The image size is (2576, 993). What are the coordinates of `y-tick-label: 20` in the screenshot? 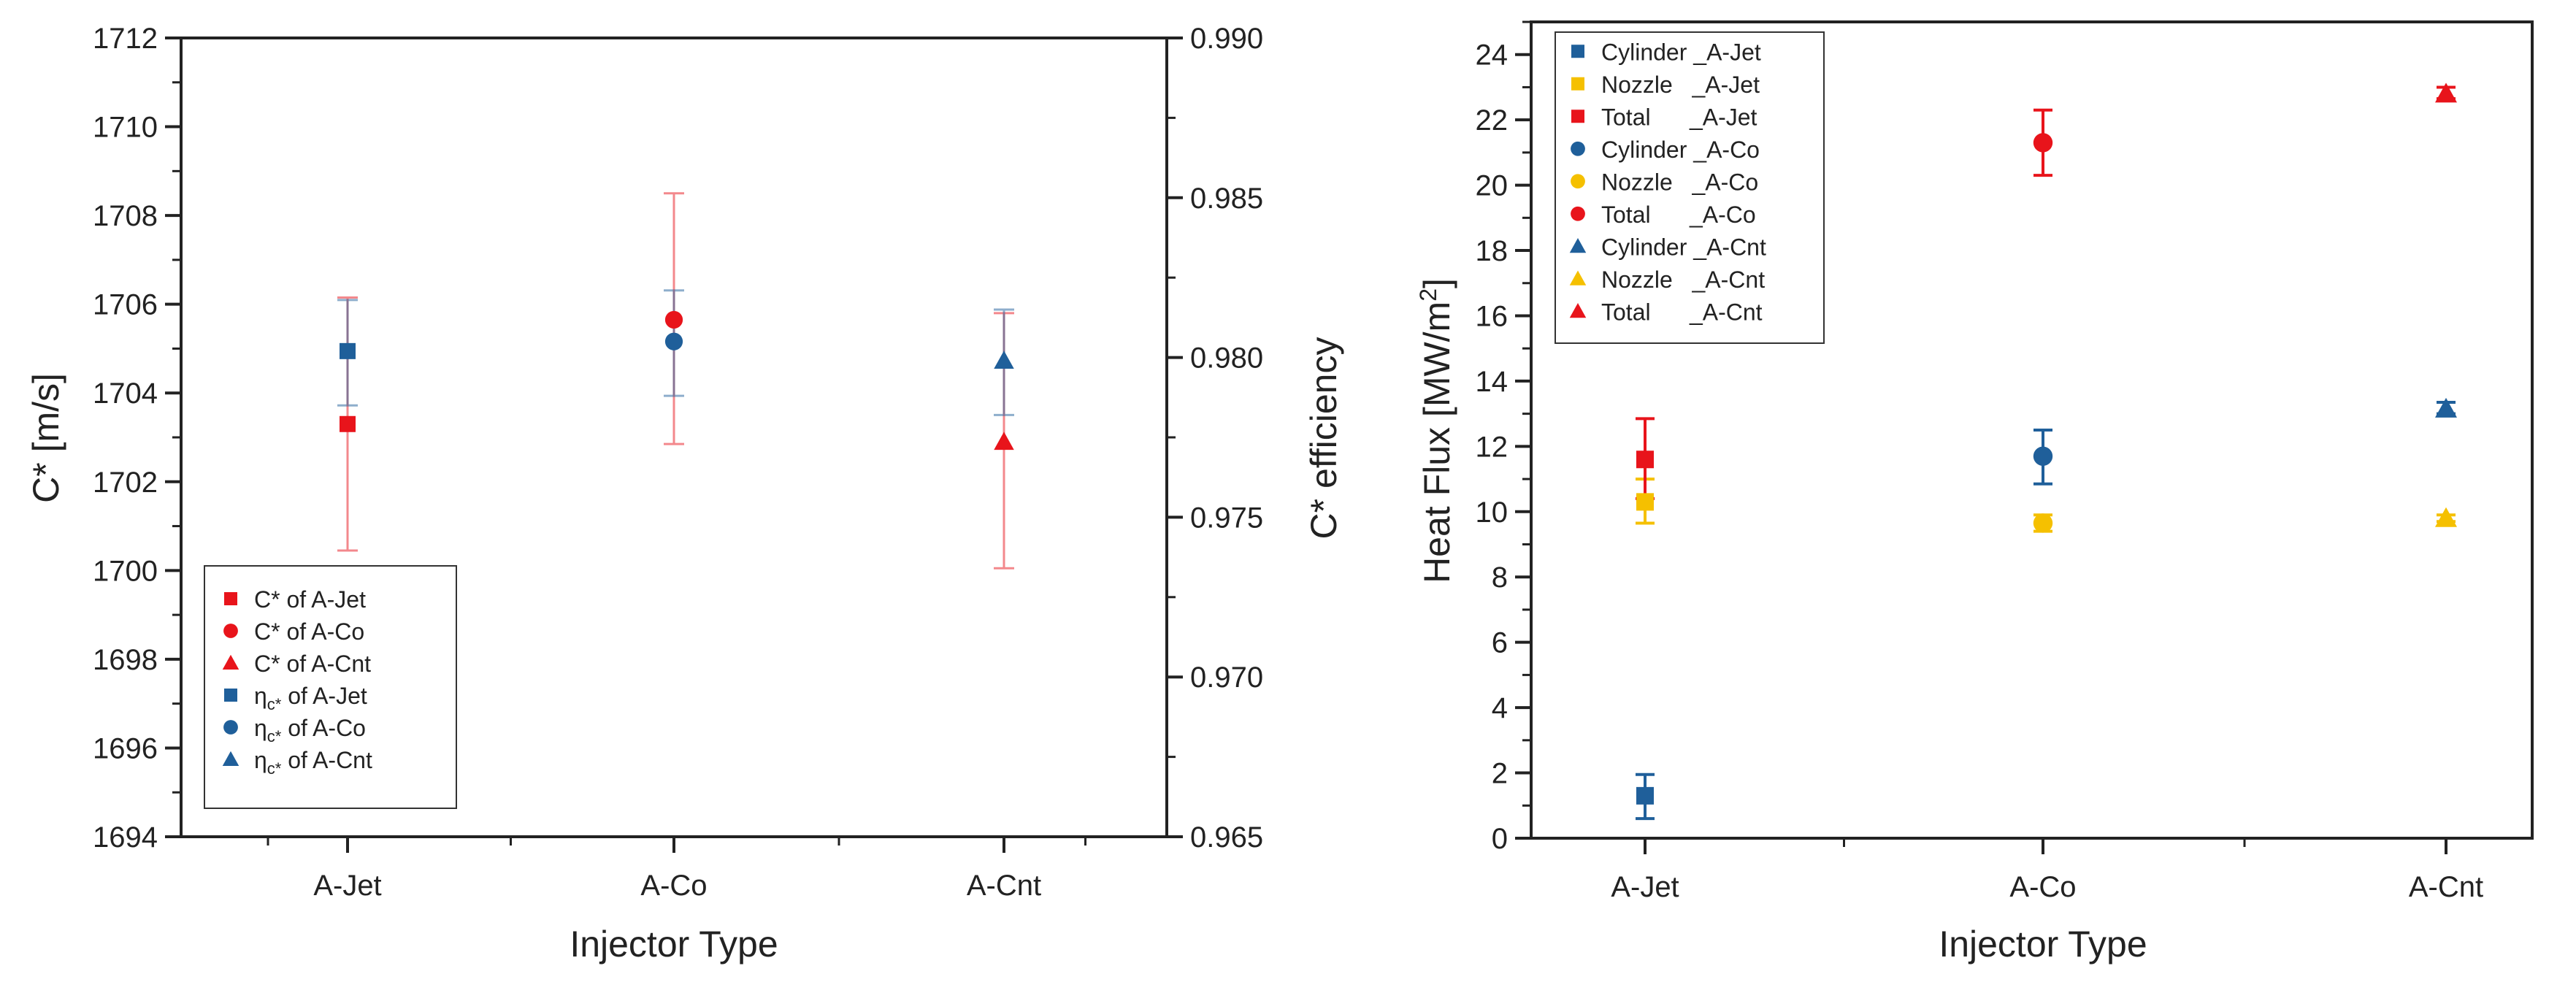 It's located at (1492, 186).